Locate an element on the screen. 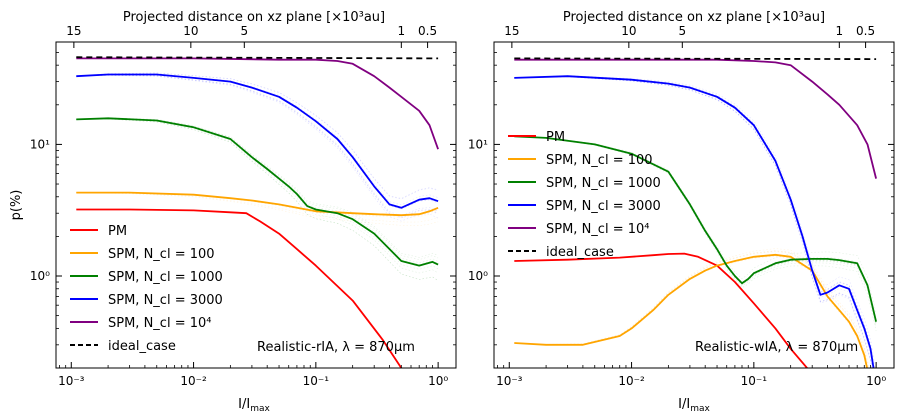 The image size is (900, 417). left-x-axis-label: I/Imax is located at coordinates (254, 405).